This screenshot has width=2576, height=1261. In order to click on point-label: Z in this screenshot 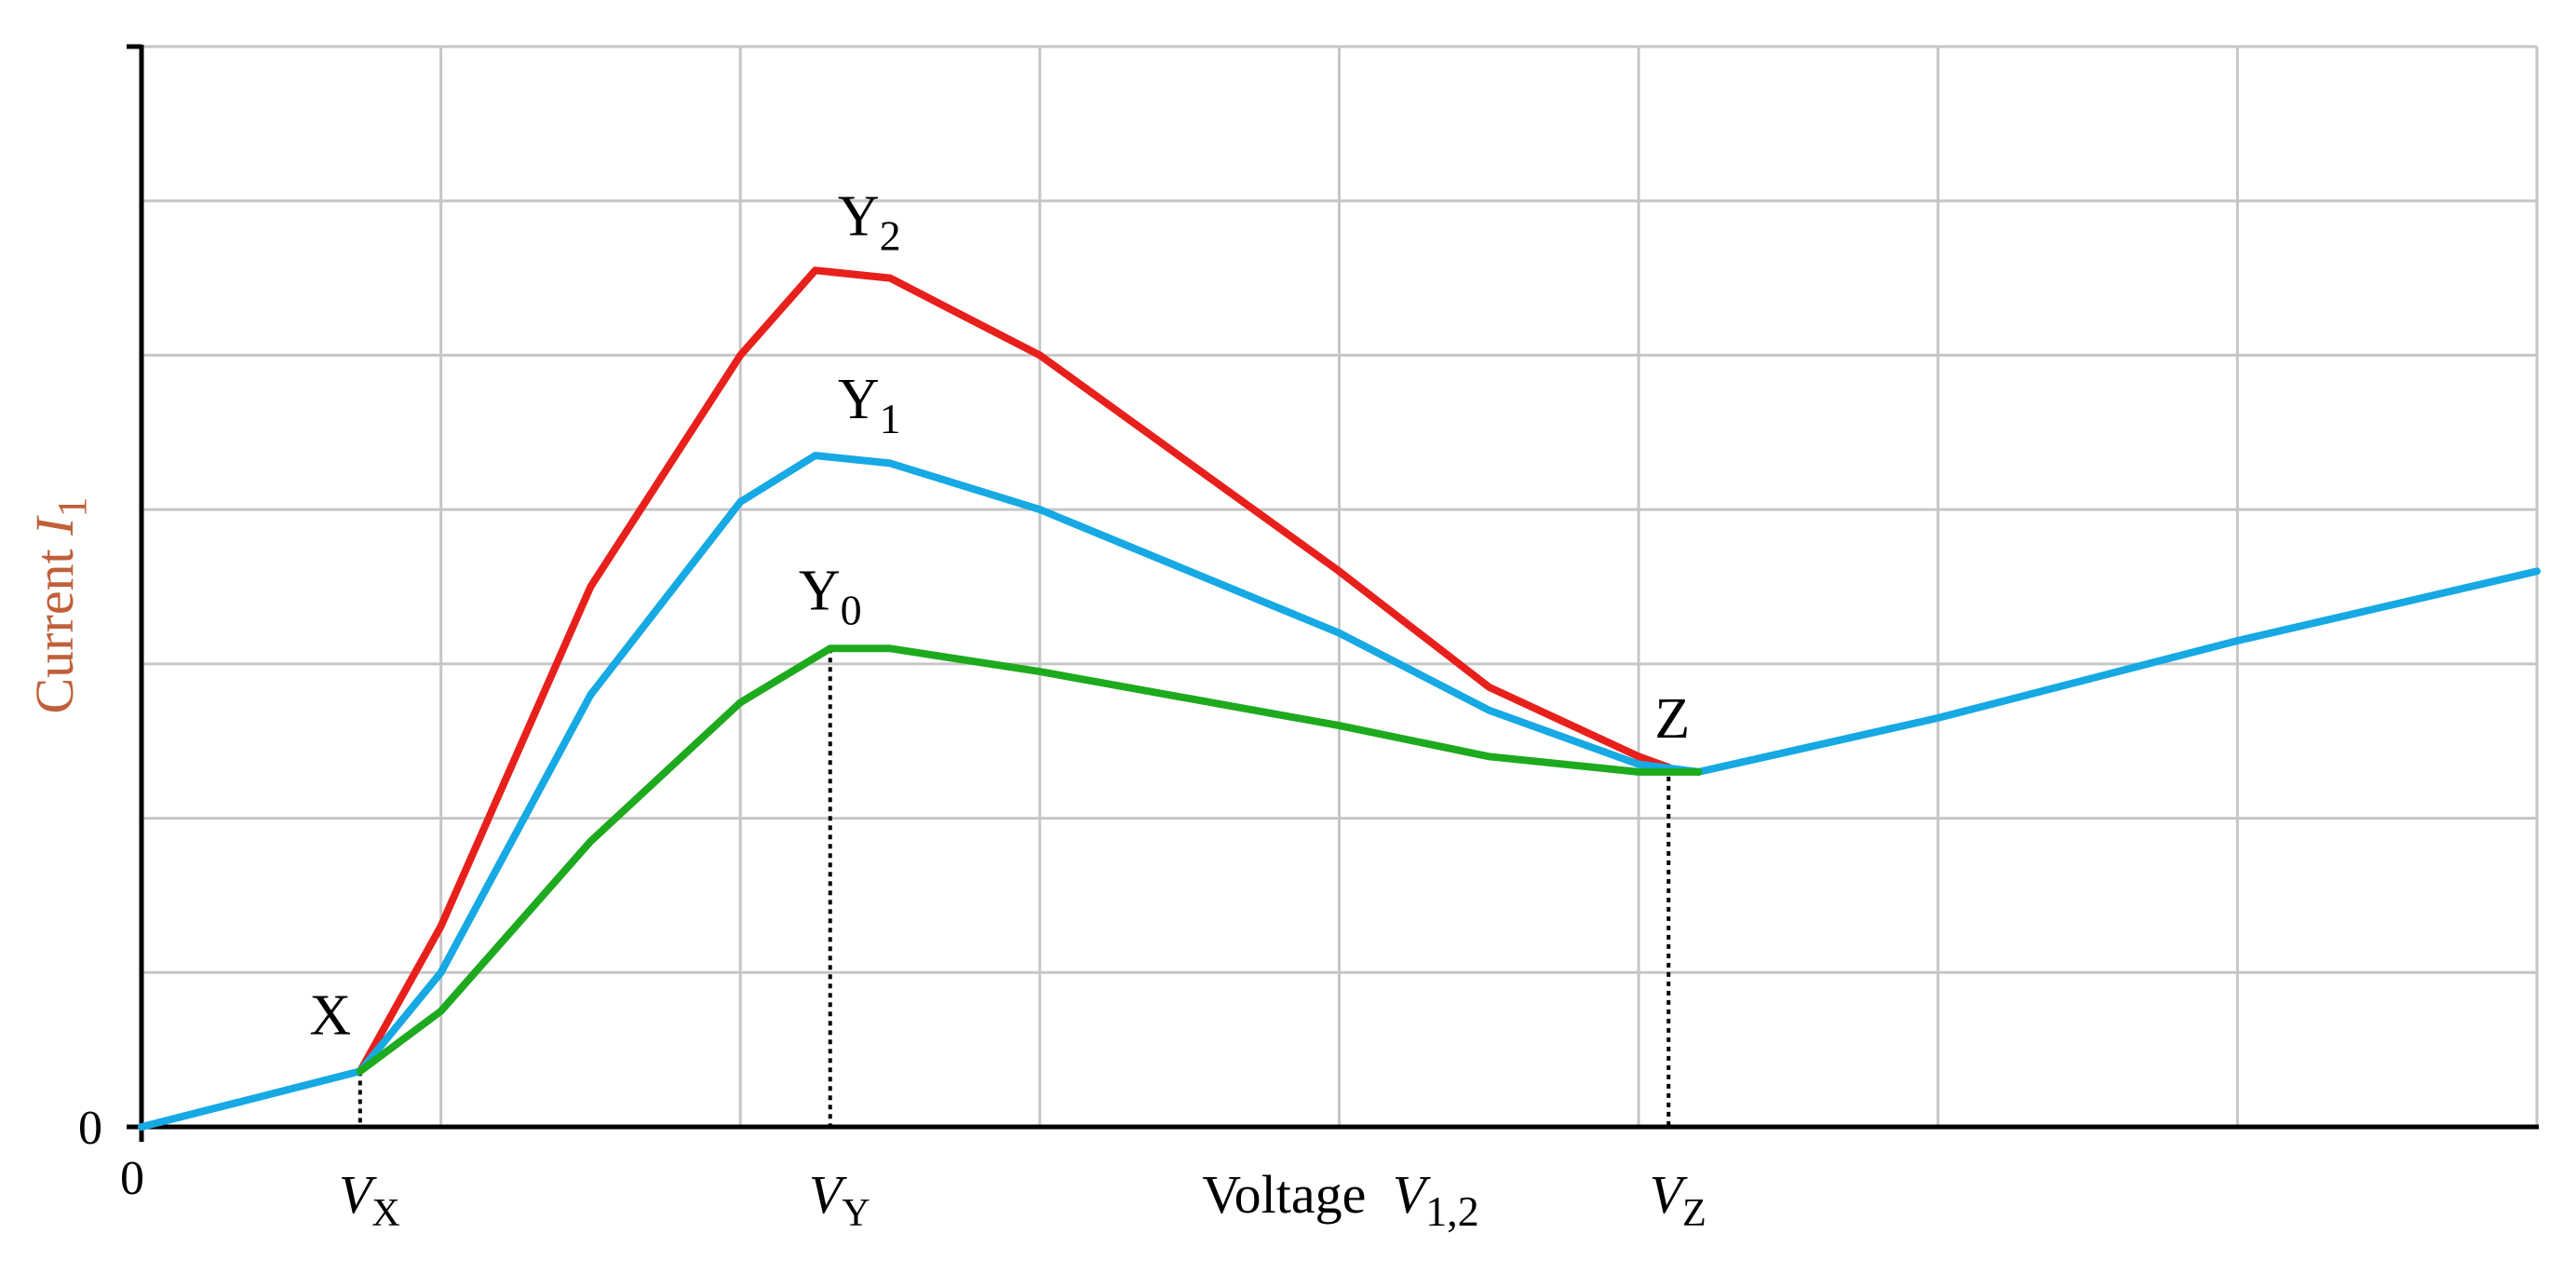, I will do `click(1672, 719)`.